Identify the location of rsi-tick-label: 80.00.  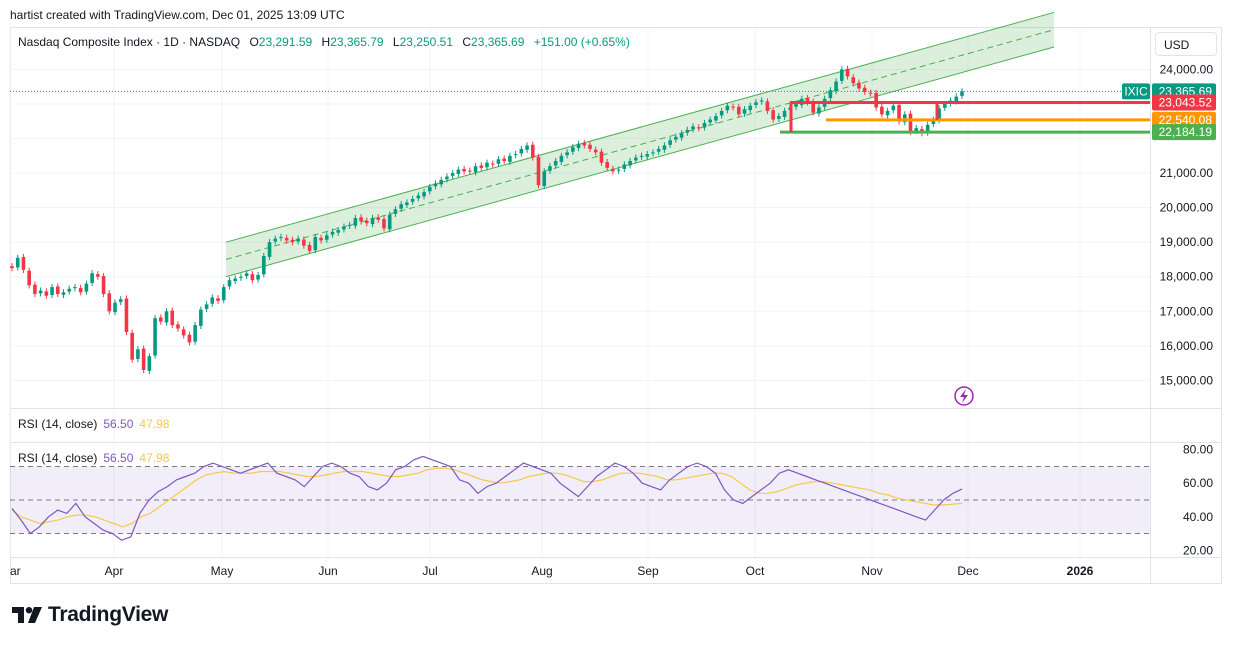
(1198, 450).